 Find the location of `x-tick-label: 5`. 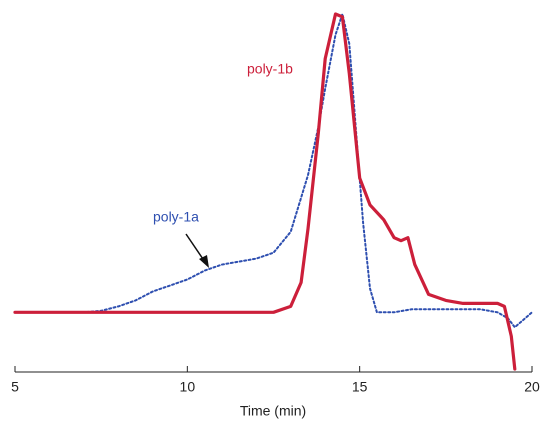

x-tick-label: 5 is located at coordinates (15, 387).